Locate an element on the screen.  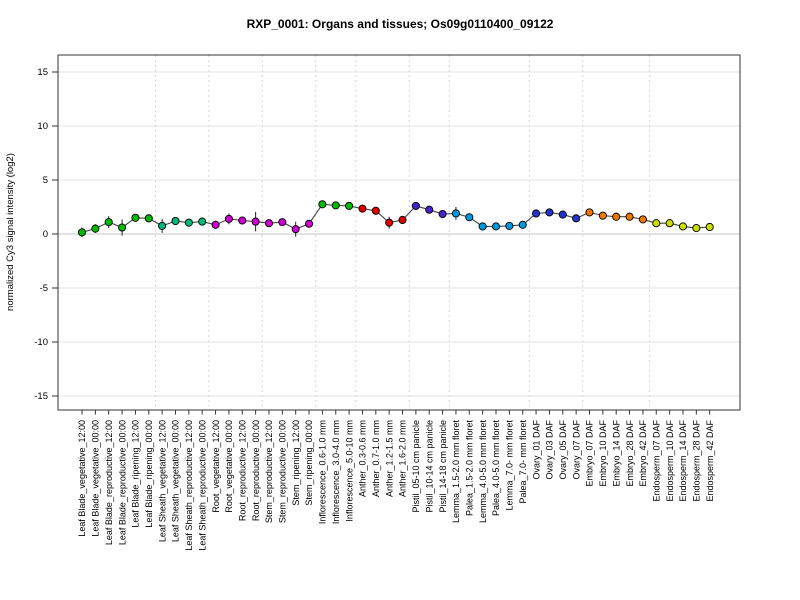
x-tick-label: Anther_1.6-2.0 mm is located at coordinates (403, 458).